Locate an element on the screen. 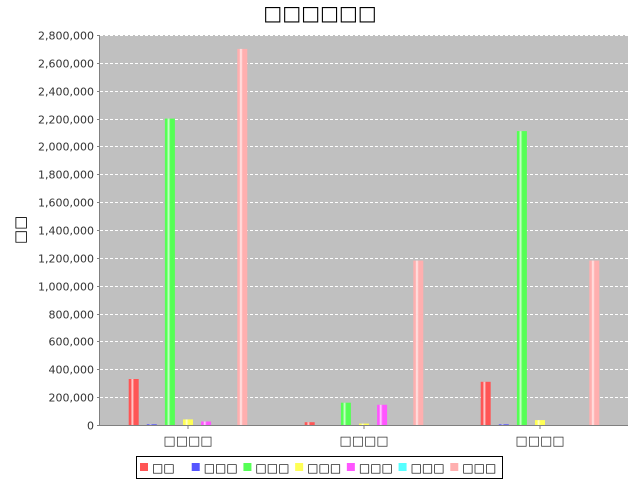  legend-box is located at coordinates (319, 467).